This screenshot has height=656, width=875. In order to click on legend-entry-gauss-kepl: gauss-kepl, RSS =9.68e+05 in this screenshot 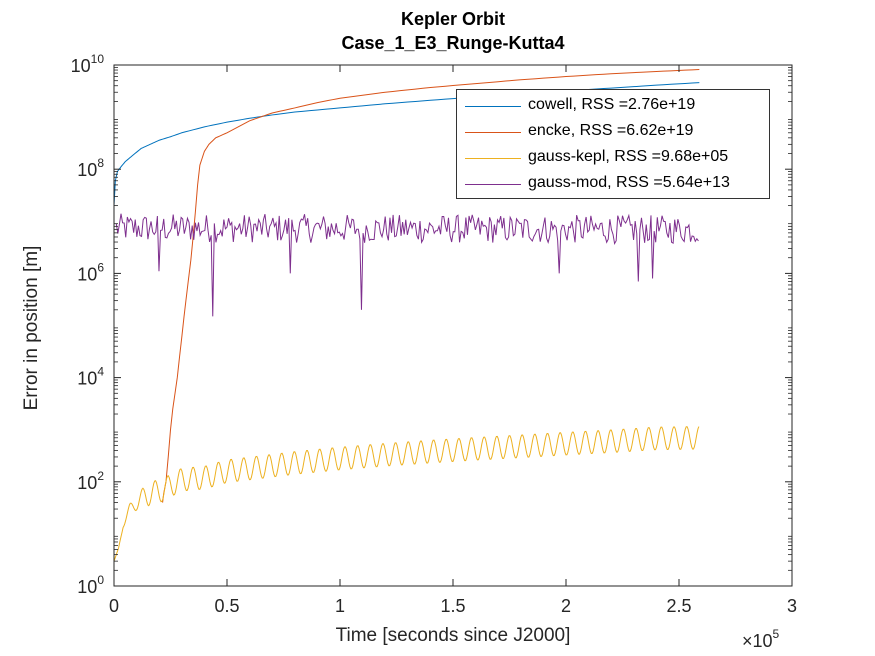, I will do `click(613, 158)`.